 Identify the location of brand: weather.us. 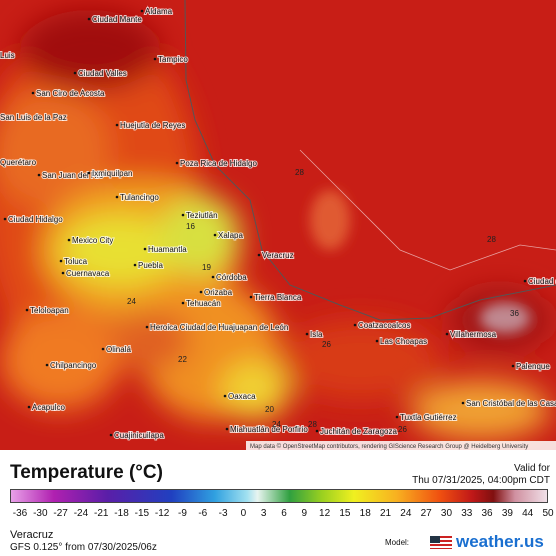
(500, 541).